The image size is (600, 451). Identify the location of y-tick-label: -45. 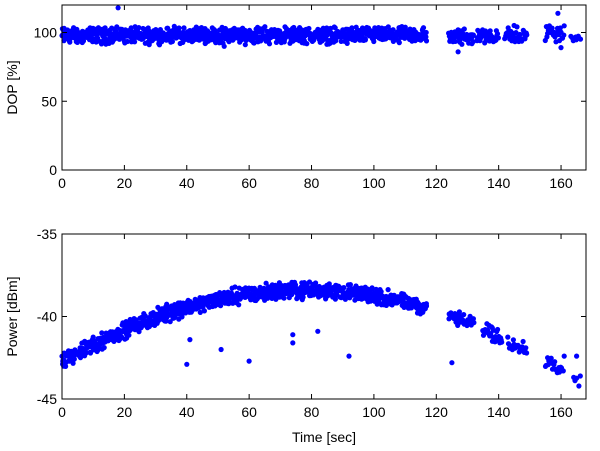
(47, 399).